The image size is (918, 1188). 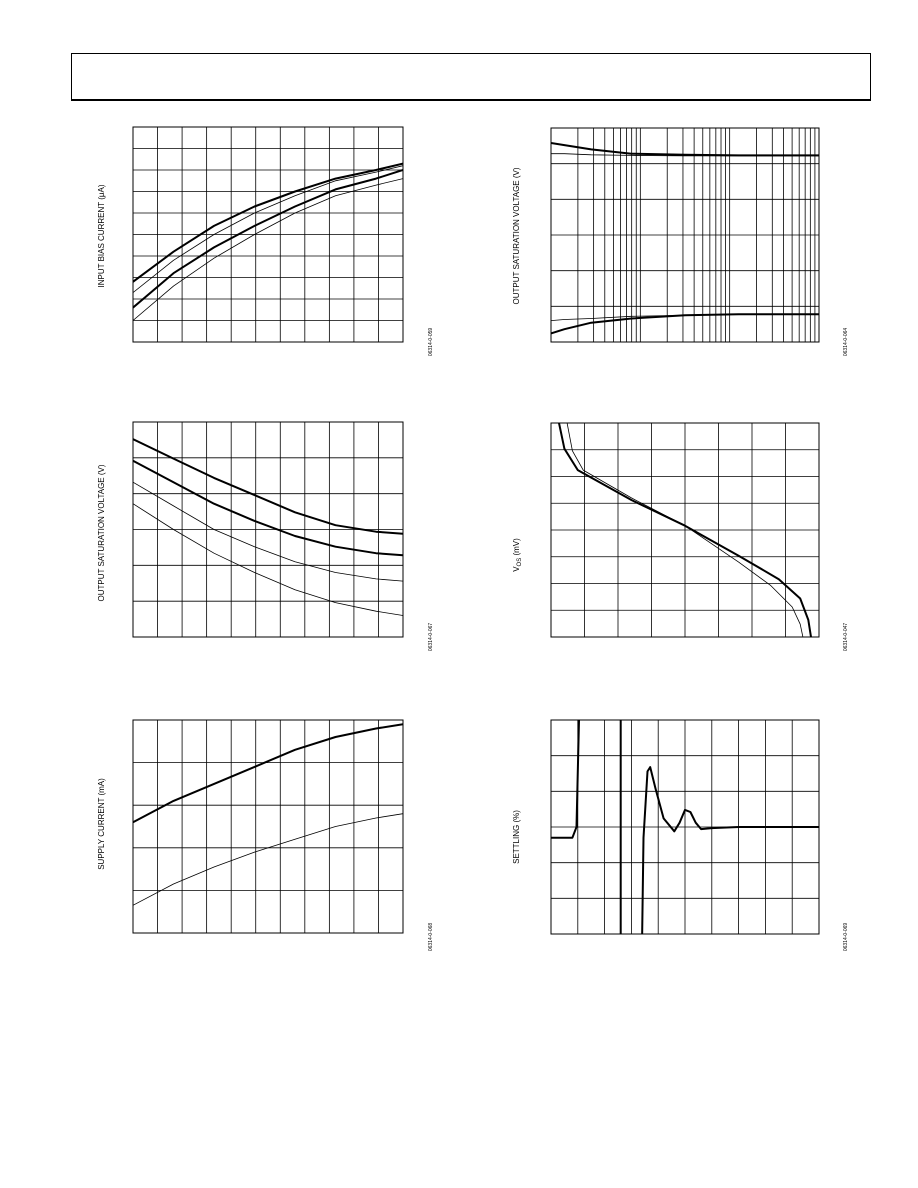 I want to click on page-header, so click(x=471, y=77).